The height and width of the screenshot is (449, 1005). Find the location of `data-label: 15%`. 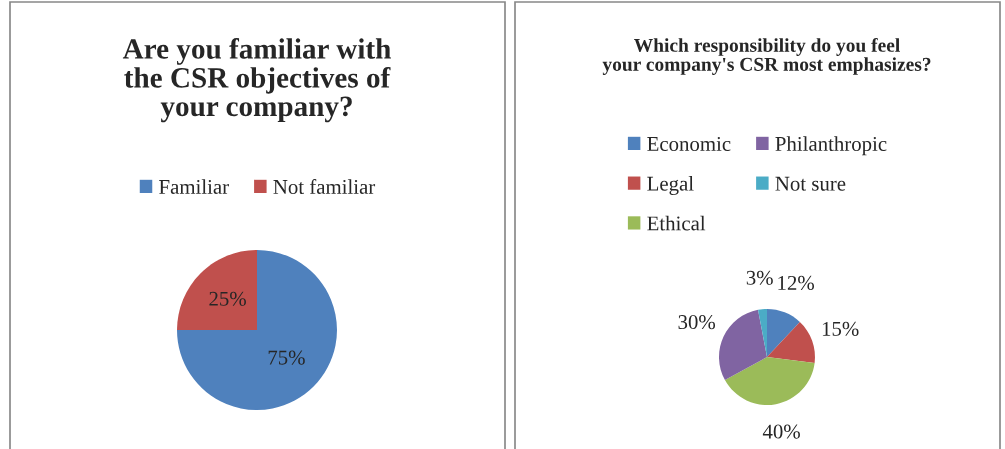

data-label: 15% is located at coordinates (840, 328).